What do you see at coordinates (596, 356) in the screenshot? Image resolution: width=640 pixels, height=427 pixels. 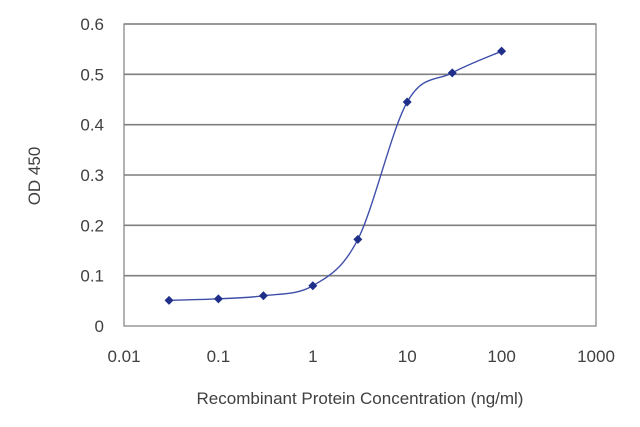 I see `x-tick-label: 1000` at bounding box center [596, 356].